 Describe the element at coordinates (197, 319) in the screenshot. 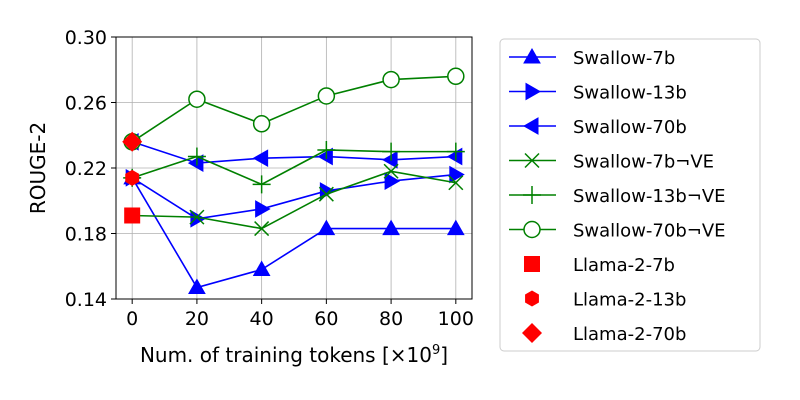

I see `x-tick-label: 20` at that location.